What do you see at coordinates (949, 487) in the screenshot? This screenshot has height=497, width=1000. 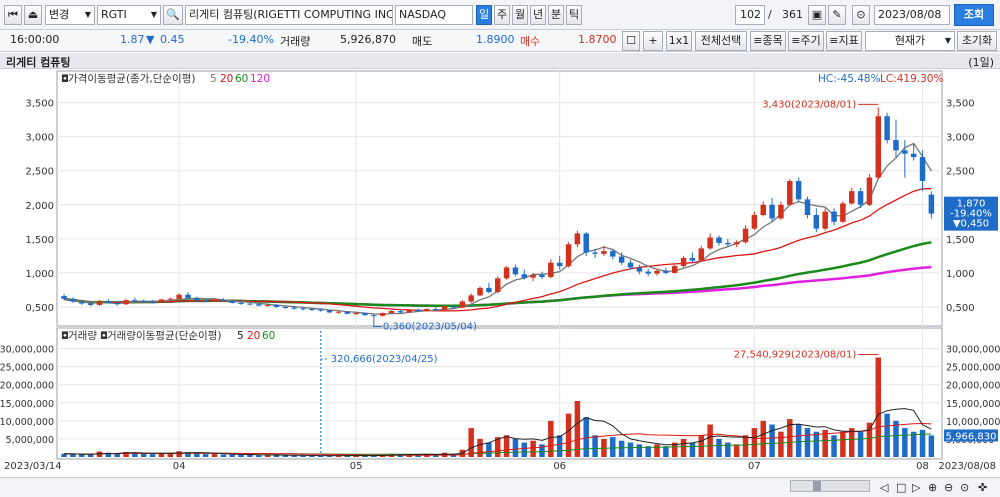 I see `zoom-out-icon: ⊖` at bounding box center [949, 487].